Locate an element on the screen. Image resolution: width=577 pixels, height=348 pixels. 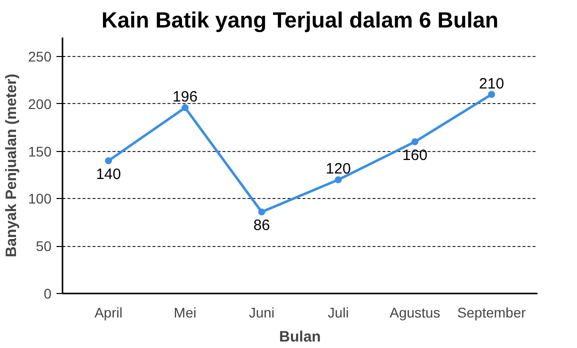
x-tick-label: September is located at coordinates (491, 312).